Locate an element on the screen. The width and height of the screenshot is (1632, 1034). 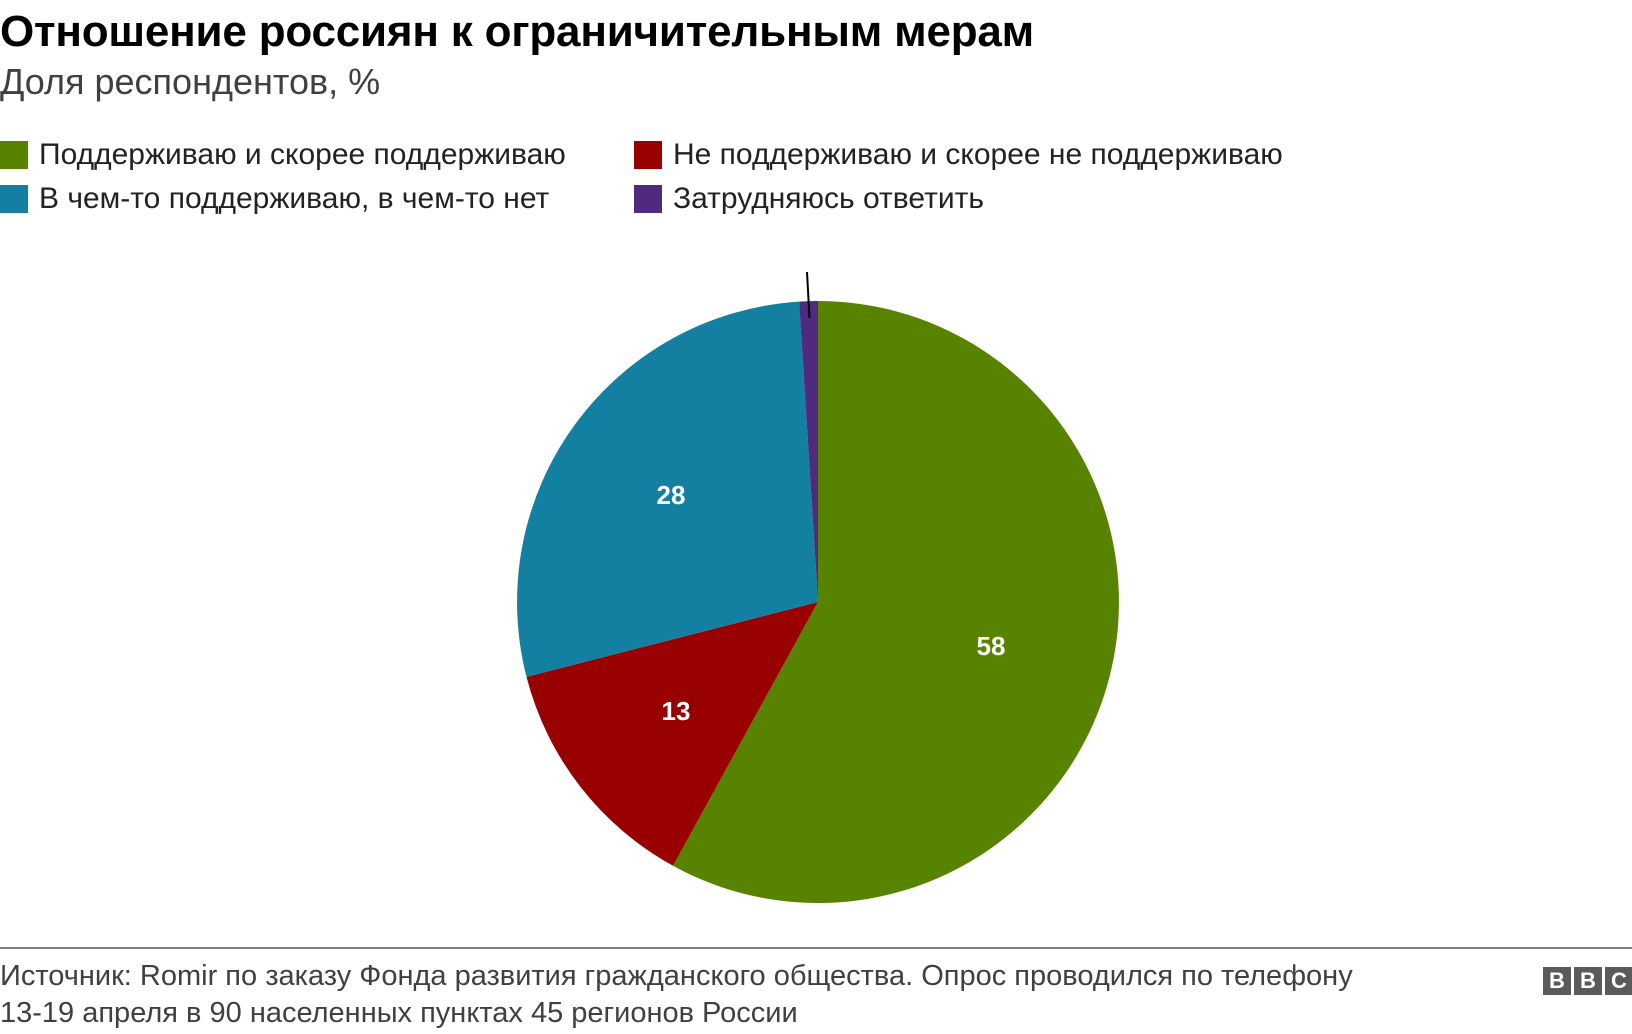
legend-item-support: Поддерживаю и скорее поддерживаю is located at coordinates (283, 155).